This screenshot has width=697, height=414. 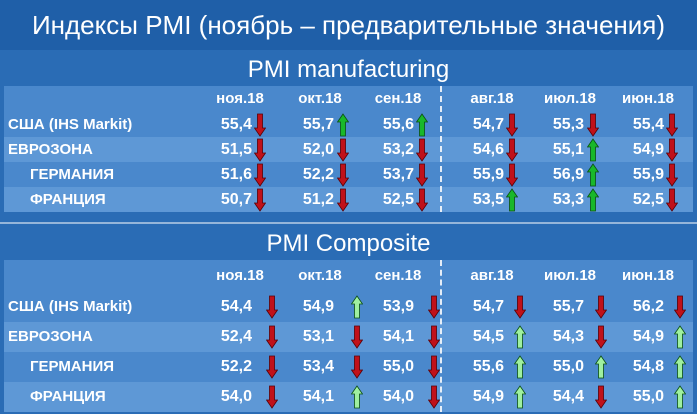 I want to click on column-header: авг.18, so click(x=492, y=98).